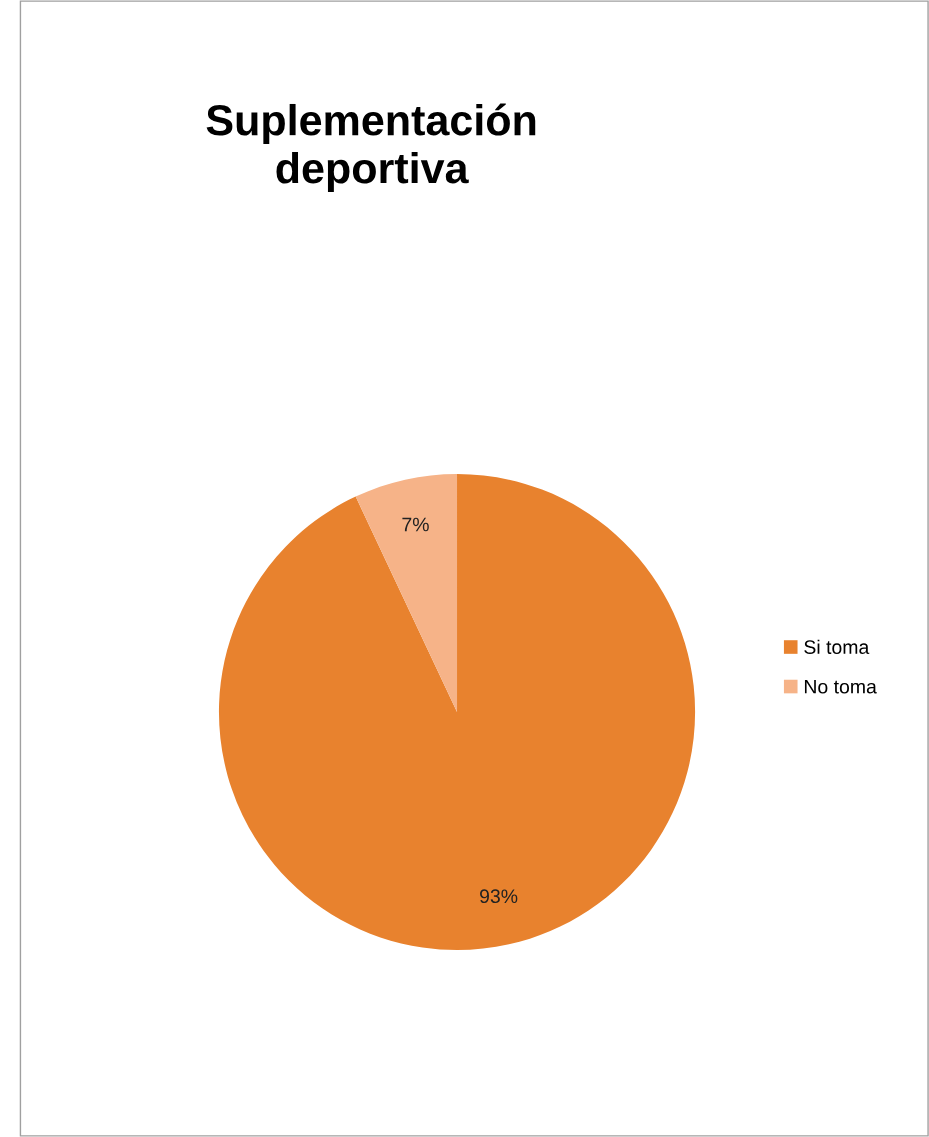 The height and width of the screenshot is (1137, 929). Describe the element at coordinates (840, 686) in the screenshot. I see `legend-label: No toma` at that location.